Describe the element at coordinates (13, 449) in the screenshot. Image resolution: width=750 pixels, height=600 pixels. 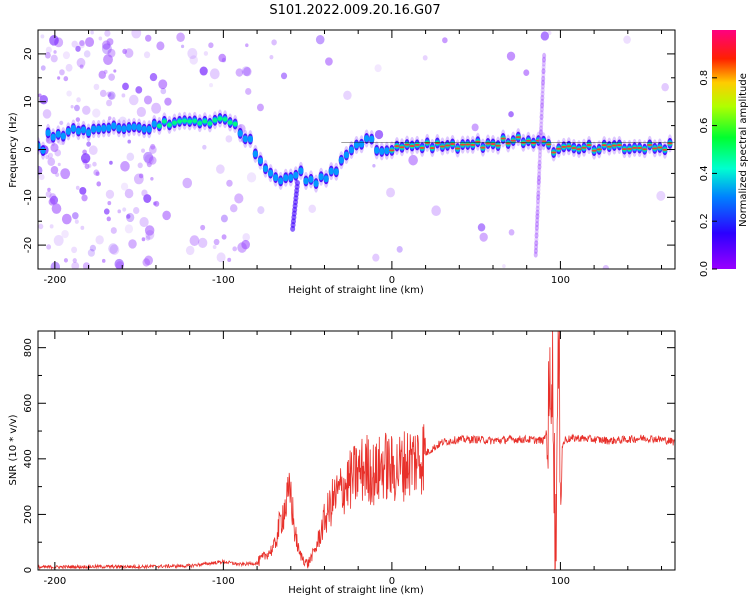
I see `snr-y-label: SNR (10 * v/v)` at that location.